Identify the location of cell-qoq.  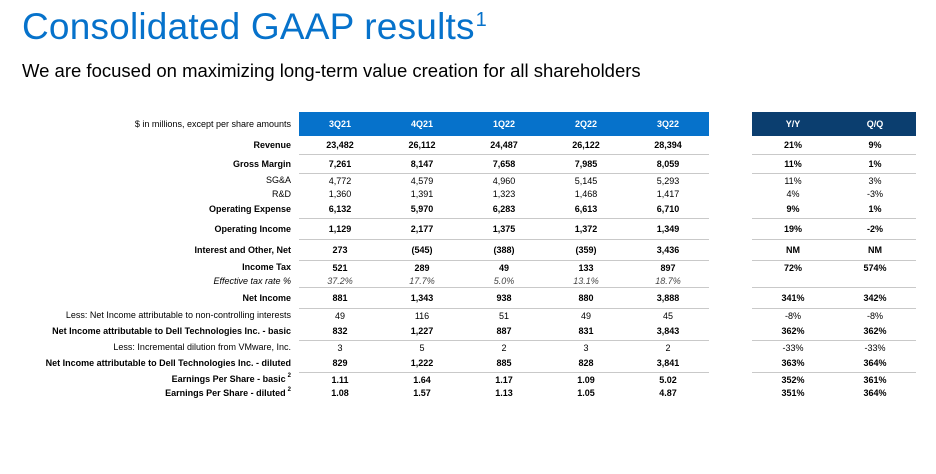
(875, 281).